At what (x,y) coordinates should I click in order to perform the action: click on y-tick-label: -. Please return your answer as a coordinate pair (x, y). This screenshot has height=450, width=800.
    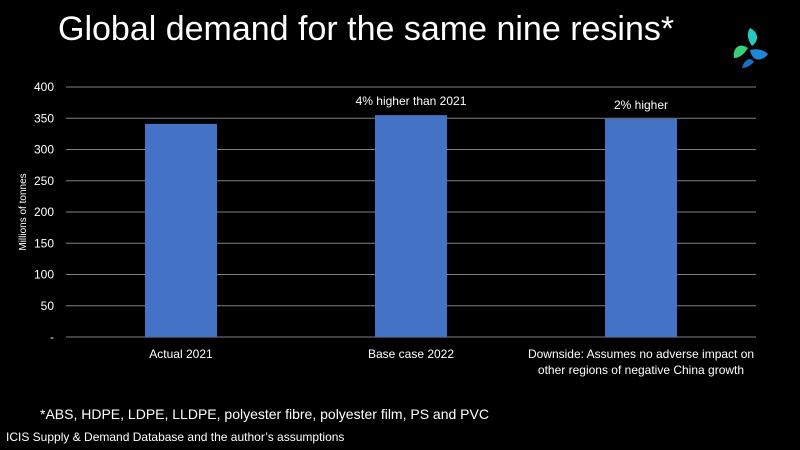
    Looking at the image, I should click on (52, 337).